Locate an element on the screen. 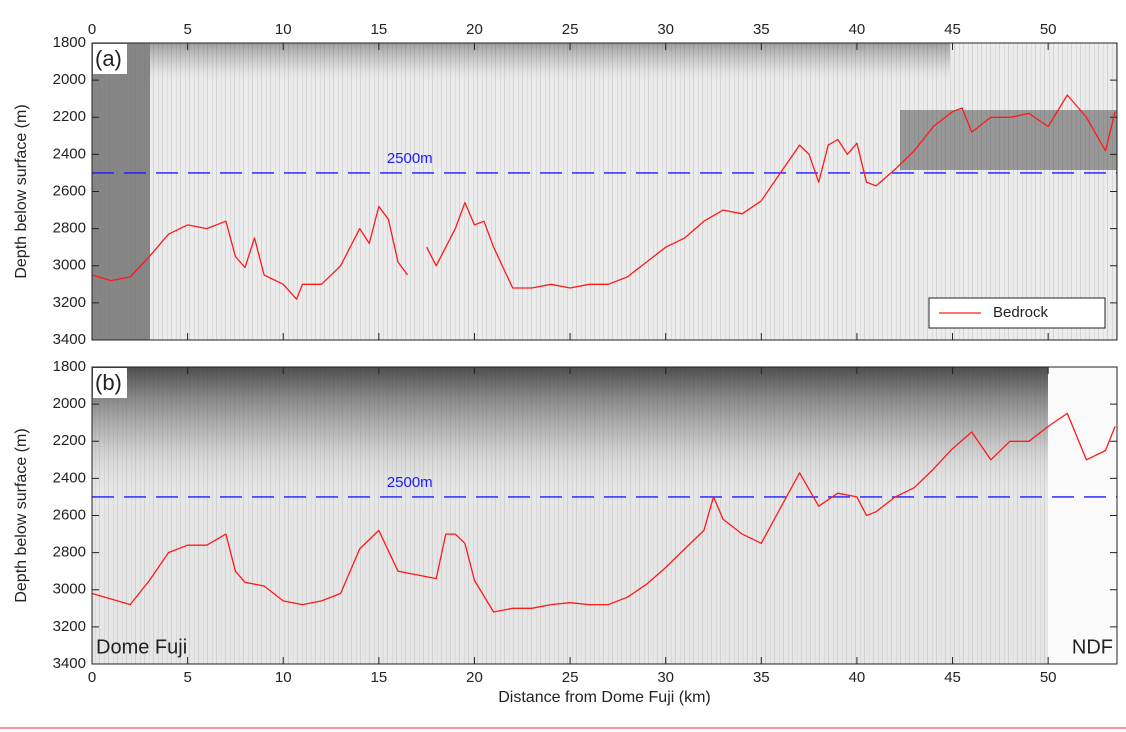  annotation: NDF is located at coordinates (1092, 647).